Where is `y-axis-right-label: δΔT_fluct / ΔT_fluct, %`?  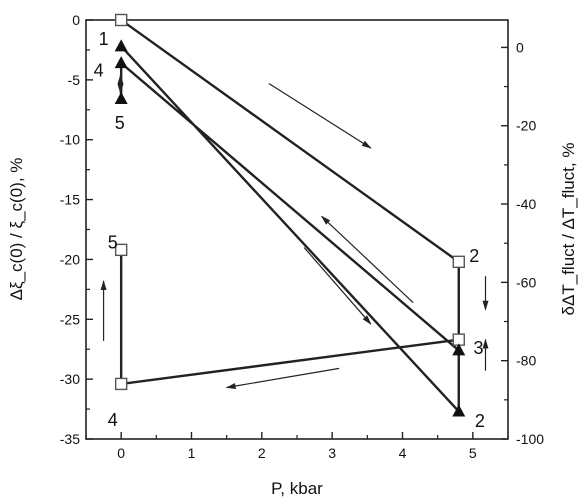 y-axis-right-label: δΔT_fluct / ΔT_fluct, % is located at coordinates (568, 229).